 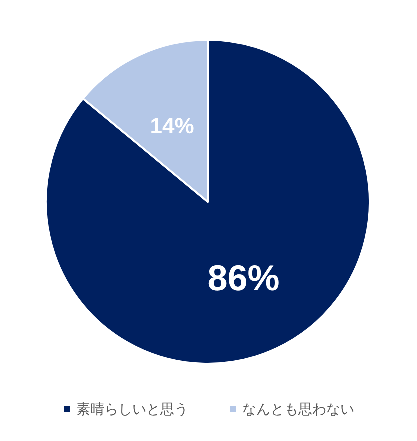 I want to click on legend-label: 素晴らしいと思う, so click(x=132, y=409).